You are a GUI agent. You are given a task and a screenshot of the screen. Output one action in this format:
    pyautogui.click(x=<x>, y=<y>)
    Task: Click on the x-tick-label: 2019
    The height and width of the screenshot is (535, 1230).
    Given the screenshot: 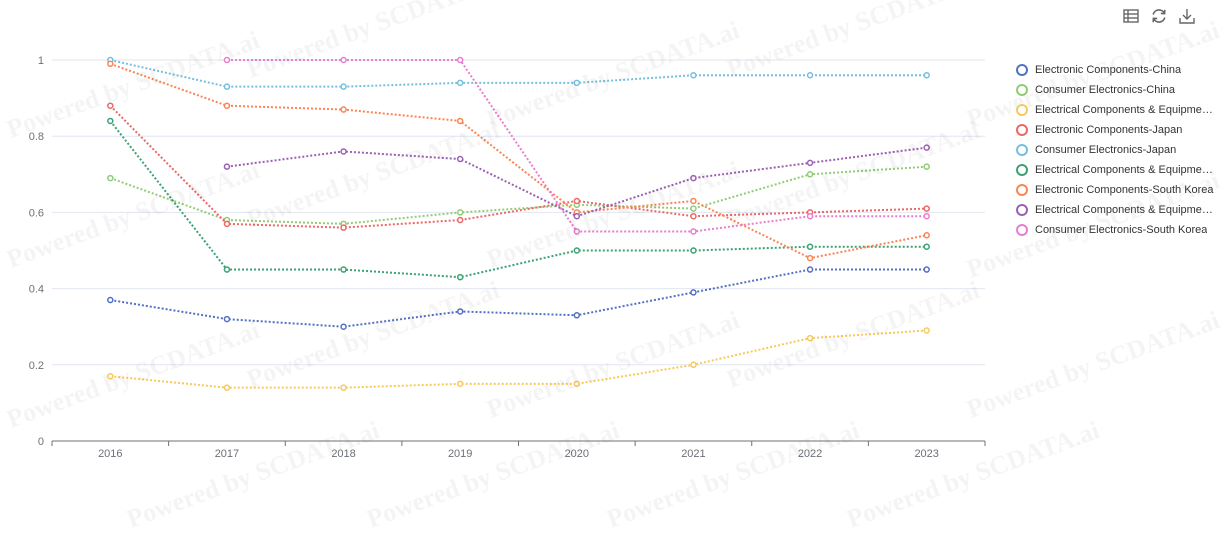 What is the action you would take?
    pyautogui.click(x=460, y=454)
    